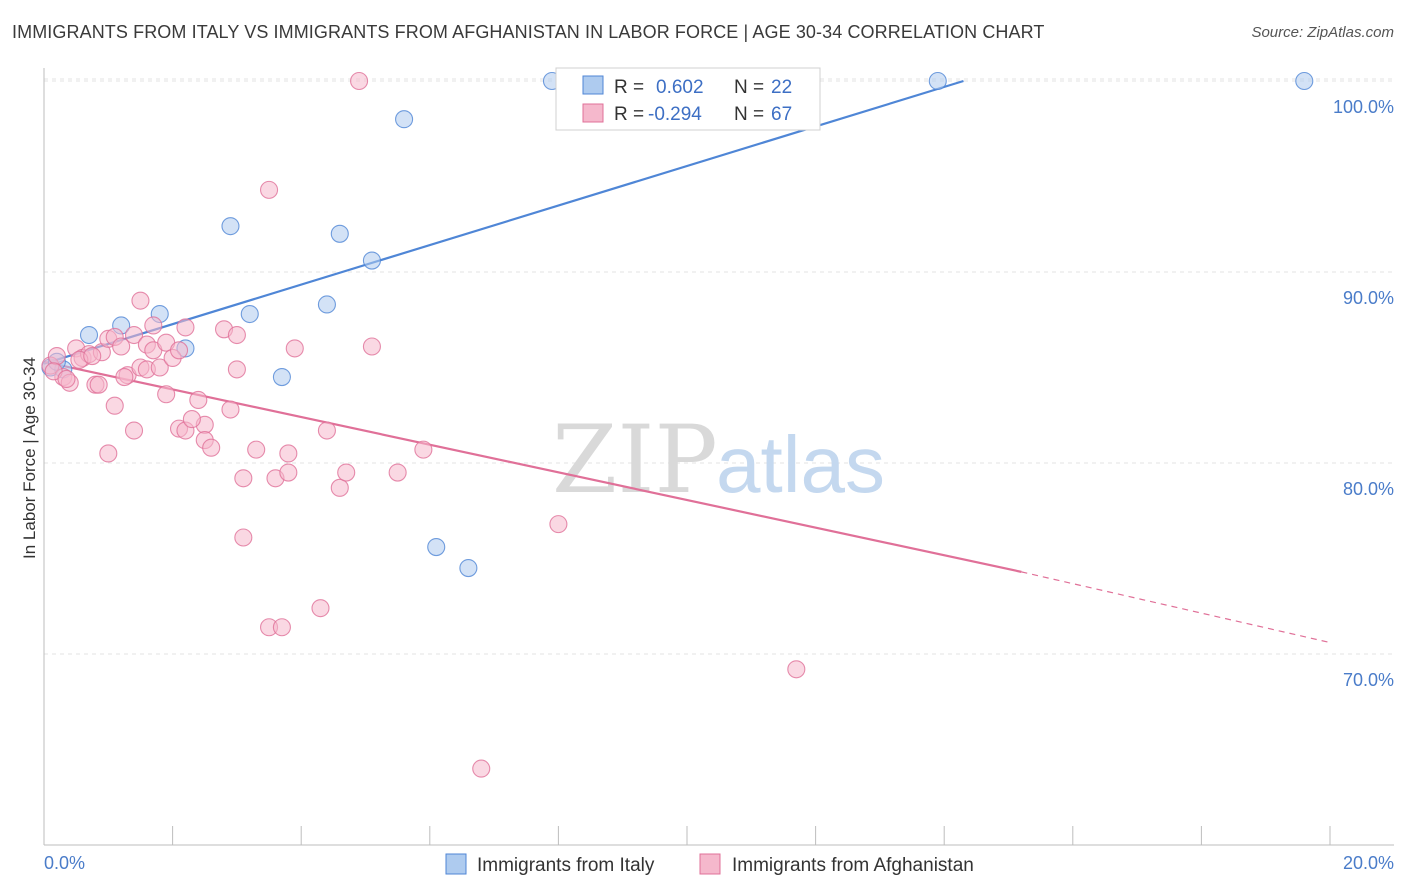 This screenshot has width=1406, height=892. What do you see at coordinates (635, 460) in the screenshot?
I see `watermark-zip: ZIP` at bounding box center [635, 460].